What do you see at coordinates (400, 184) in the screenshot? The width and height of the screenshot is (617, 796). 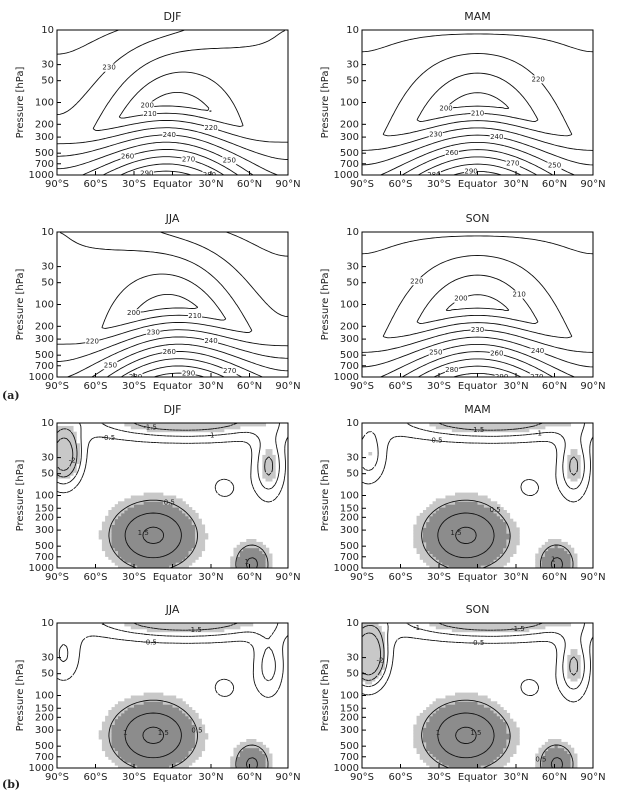 I see `x-tick-label: 60°S` at bounding box center [400, 184].